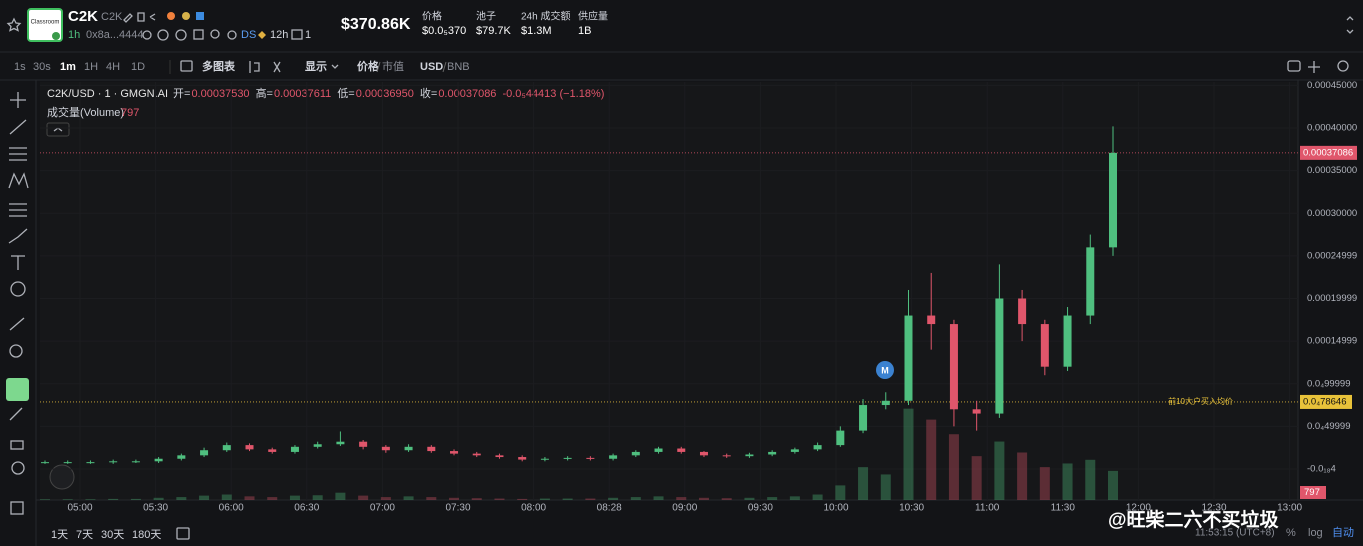 The width and height of the screenshot is (1363, 546). What do you see at coordinates (1313, 492) in the screenshot?
I see `volume-box` at bounding box center [1313, 492].